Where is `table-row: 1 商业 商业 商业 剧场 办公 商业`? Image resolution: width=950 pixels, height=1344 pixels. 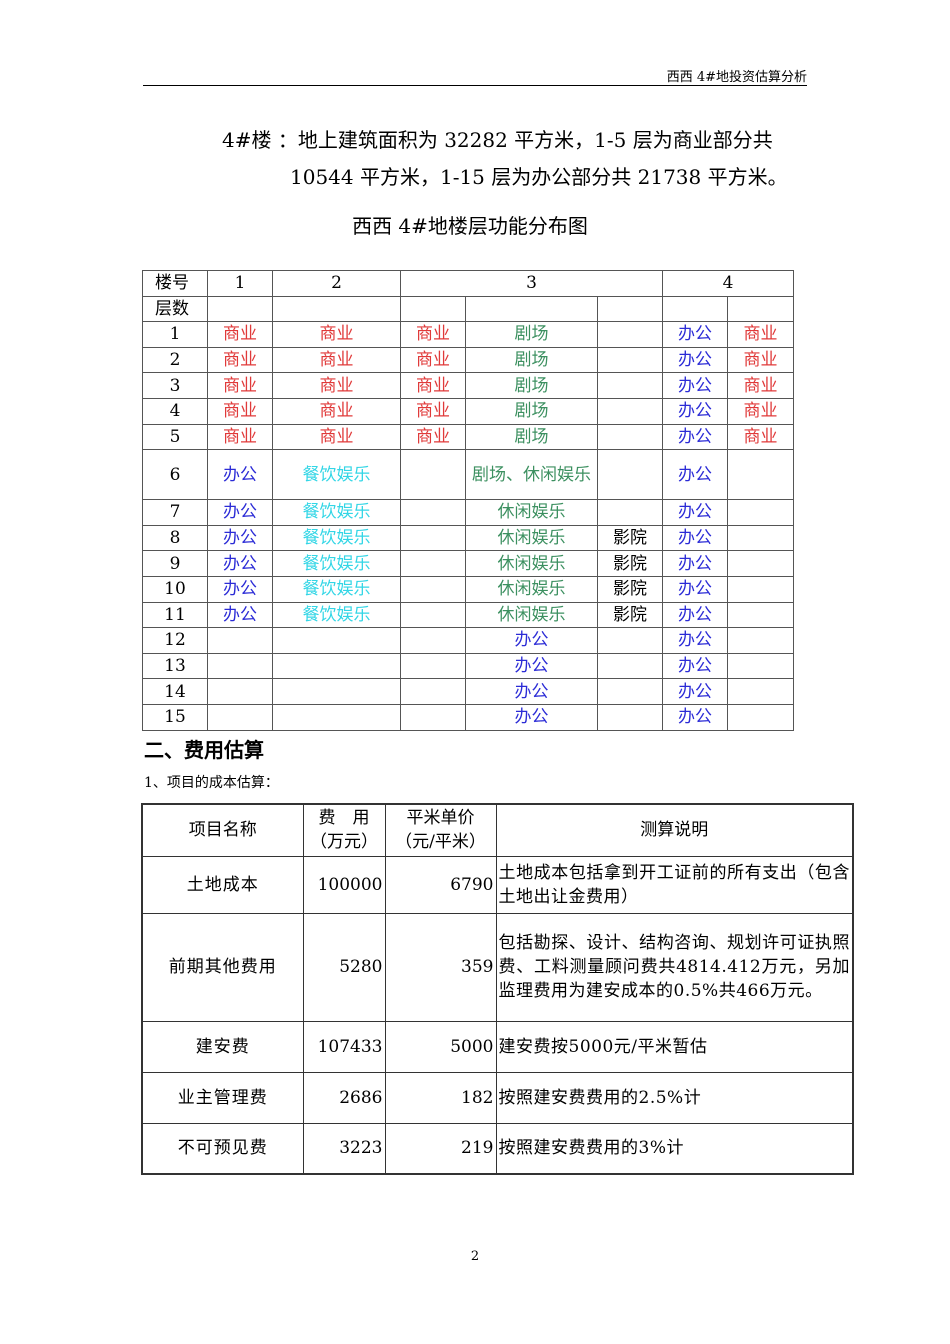 table-row: 1 商业 商业 商业 剧场 办公 商业 is located at coordinates (468, 334).